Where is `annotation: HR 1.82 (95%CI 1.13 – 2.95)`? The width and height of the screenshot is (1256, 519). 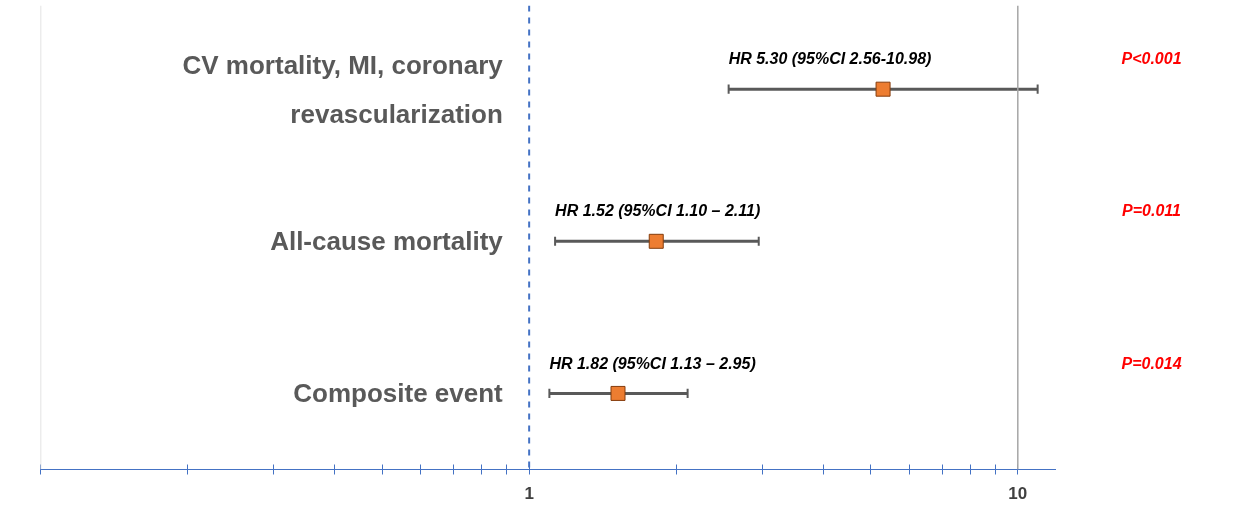 annotation: HR 1.82 (95%CI 1.13 – 2.95) is located at coordinates (652, 363).